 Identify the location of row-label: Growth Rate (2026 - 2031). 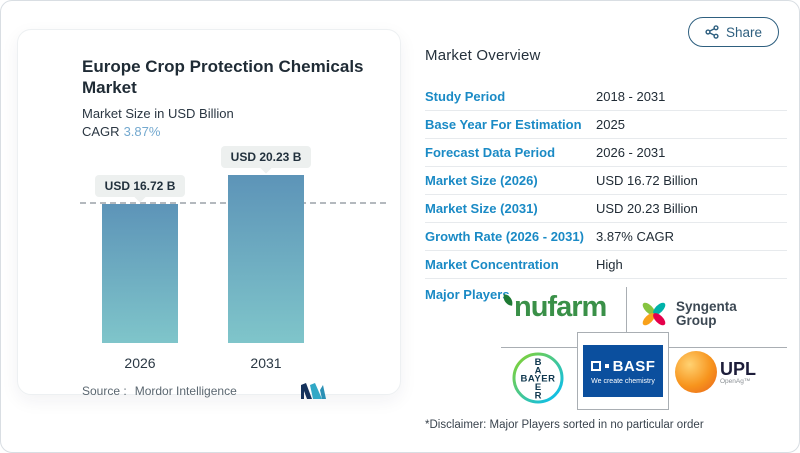
(504, 236).